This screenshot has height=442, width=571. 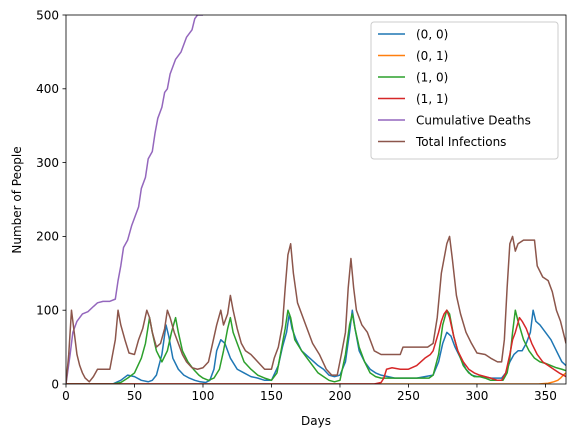 I want to click on y-tick-label: 300, so click(x=47, y=163).